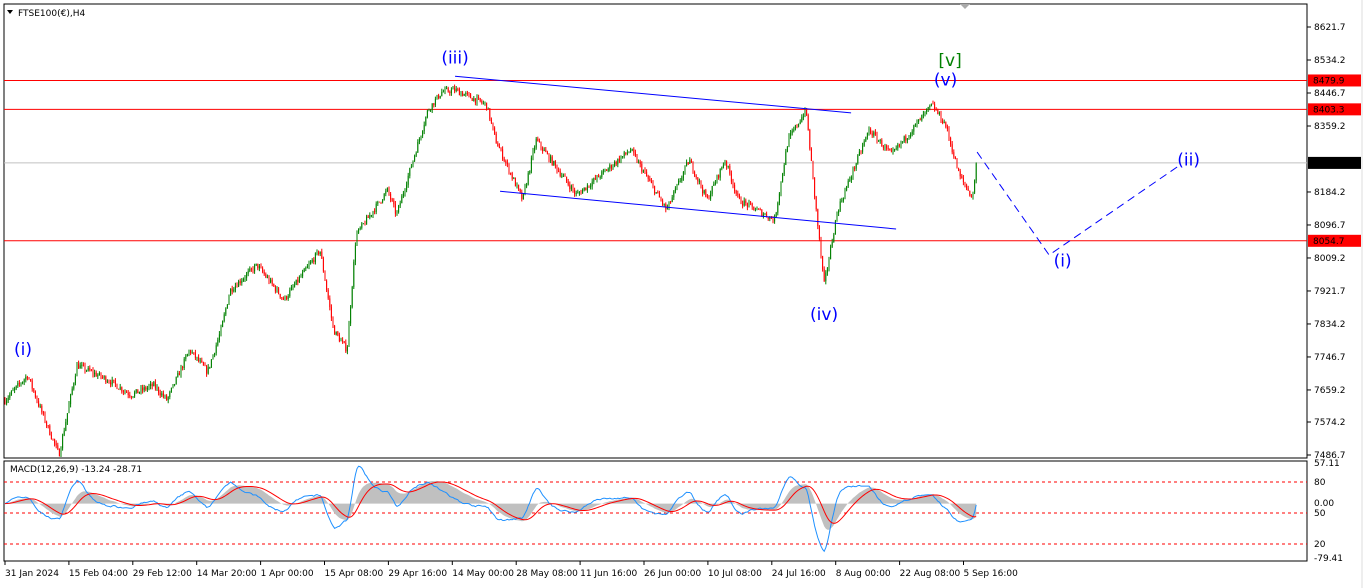 Image resolution: width=1366 pixels, height=588 pixels. Describe the element at coordinates (1330, 127) in the screenshot. I see `y-tick-label: 8359.2` at that location.